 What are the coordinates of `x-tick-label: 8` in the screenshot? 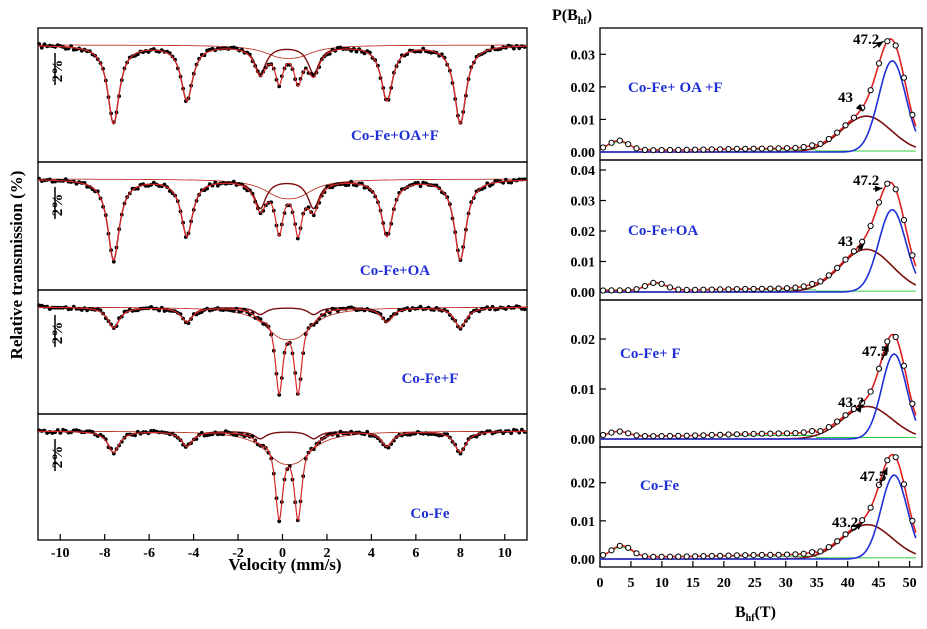 It's located at (460, 553).